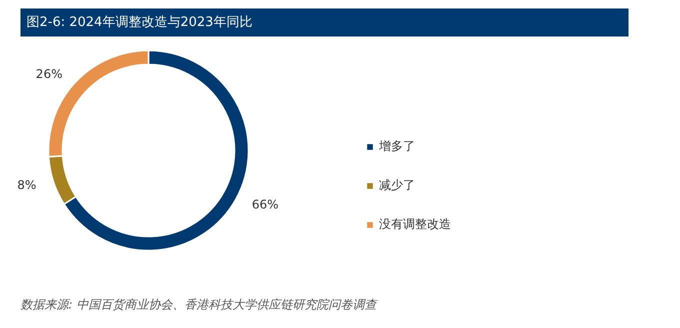  What do you see at coordinates (49, 73) in the screenshot?
I see `data-label: 26%` at bounding box center [49, 73].